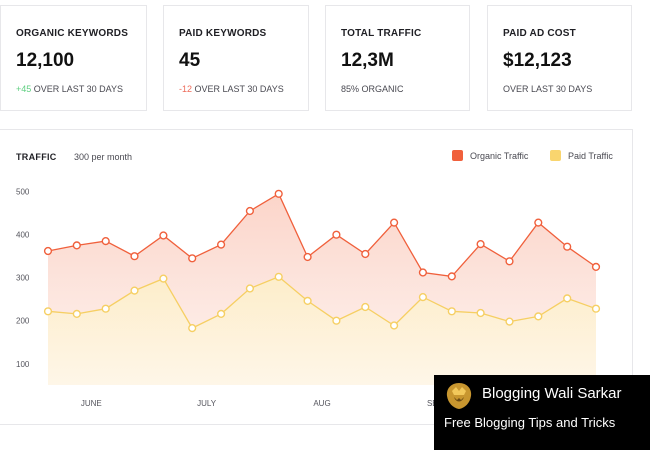 This screenshot has height=450, width=650. I want to click on kpi-note: 85% ORGANIC, so click(372, 89).